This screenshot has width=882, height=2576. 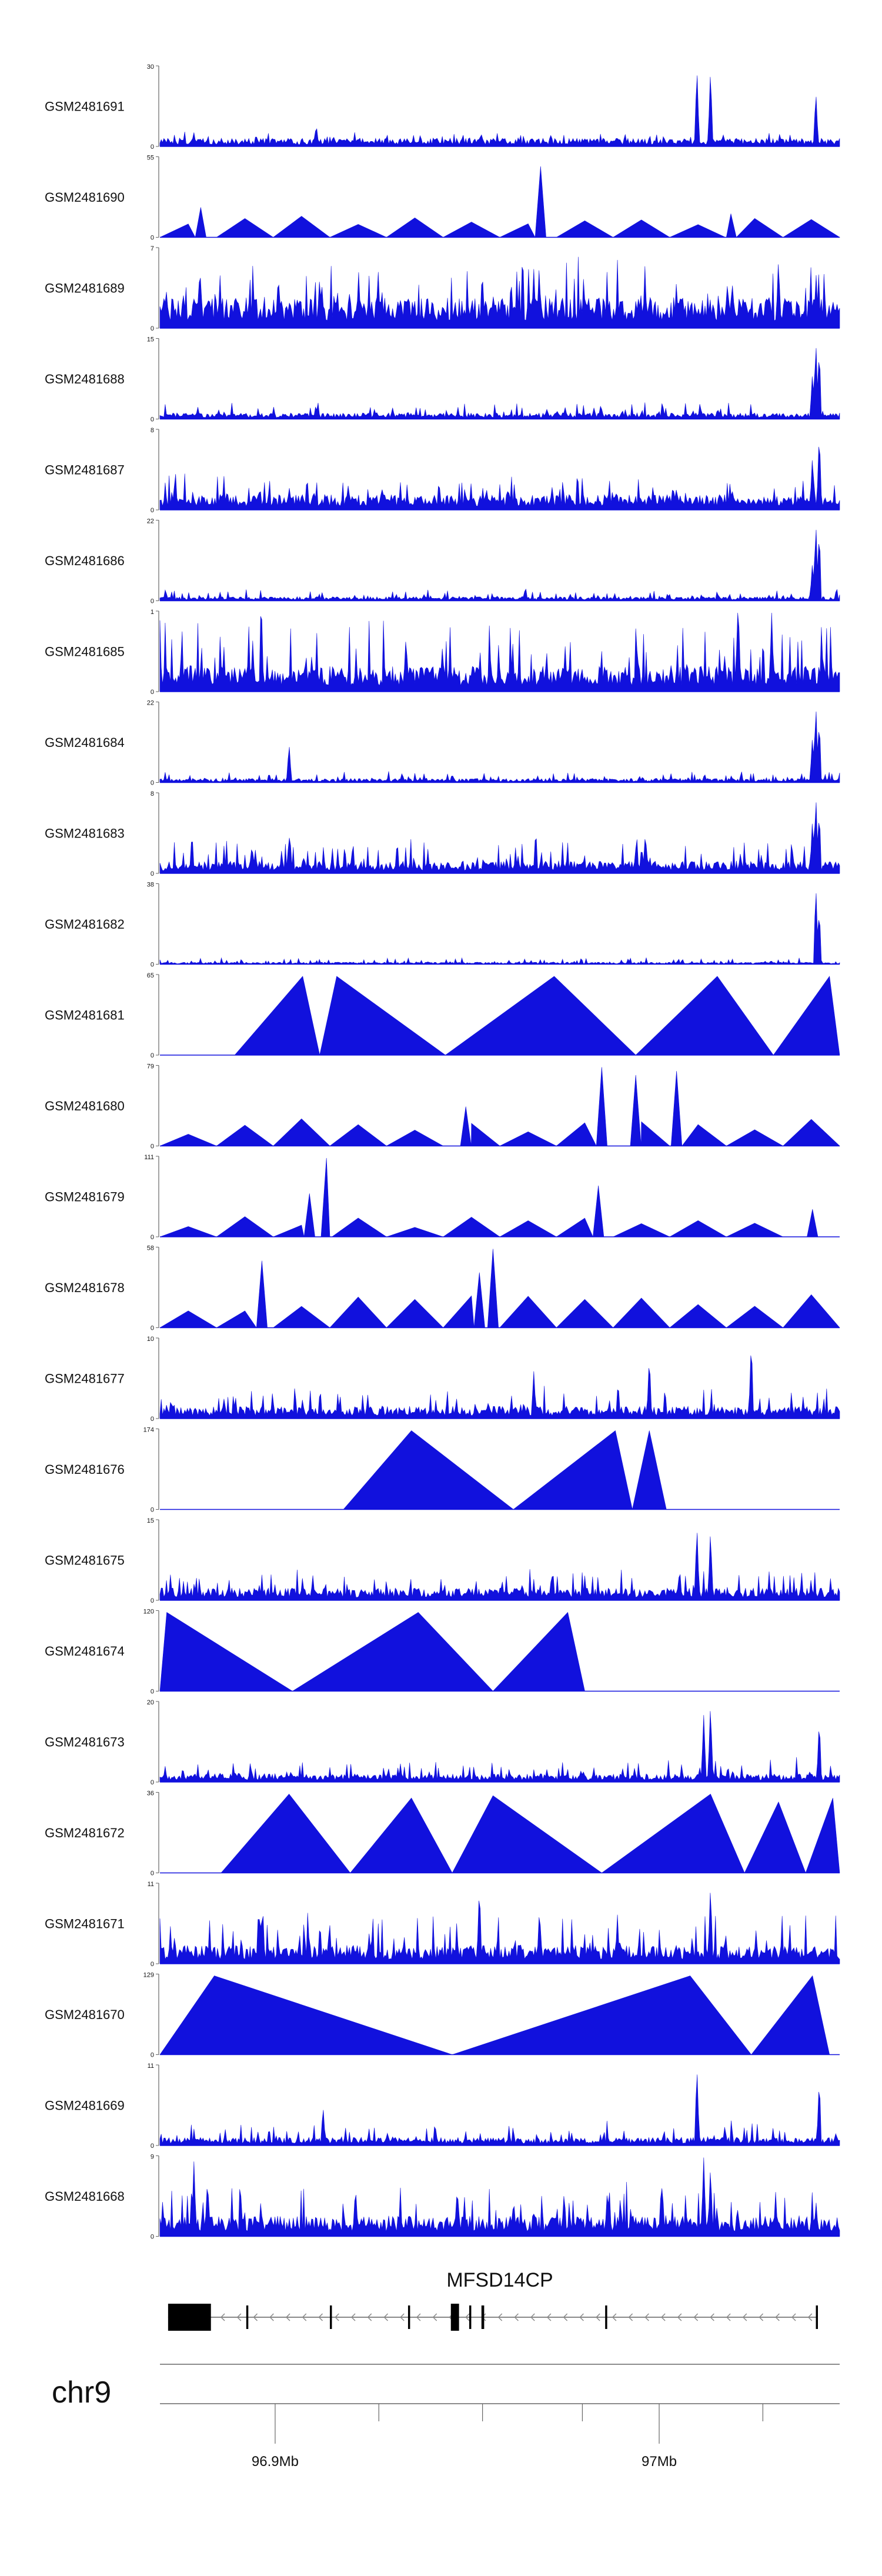 What do you see at coordinates (442, 1106) in the screenshot?
I see `track-GSM2481680: GSM2481680 79 0` at bounding box center [442, 1106].